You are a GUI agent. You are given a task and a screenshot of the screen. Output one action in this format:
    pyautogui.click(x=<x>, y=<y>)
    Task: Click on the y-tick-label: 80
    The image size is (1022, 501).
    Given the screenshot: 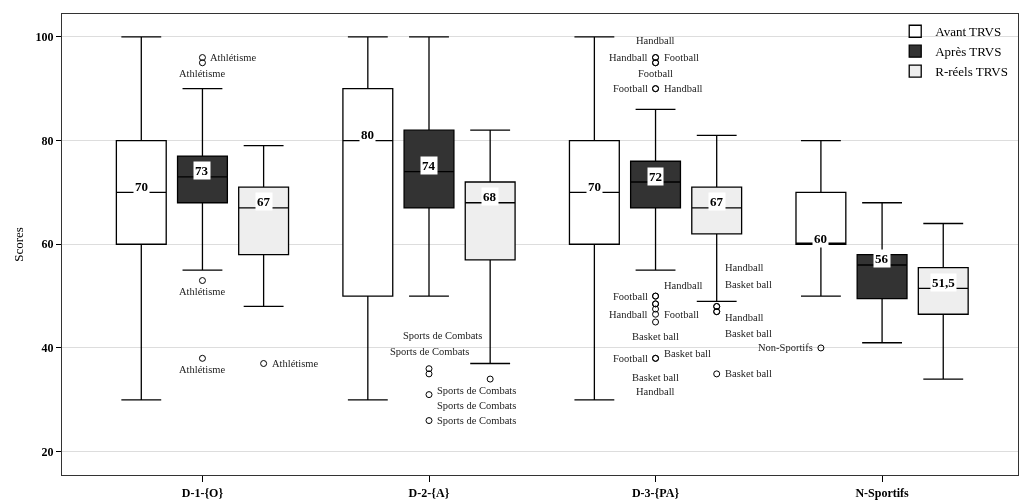 What is the action you would take?
    pyautogui.click(x=47, y=140)
    